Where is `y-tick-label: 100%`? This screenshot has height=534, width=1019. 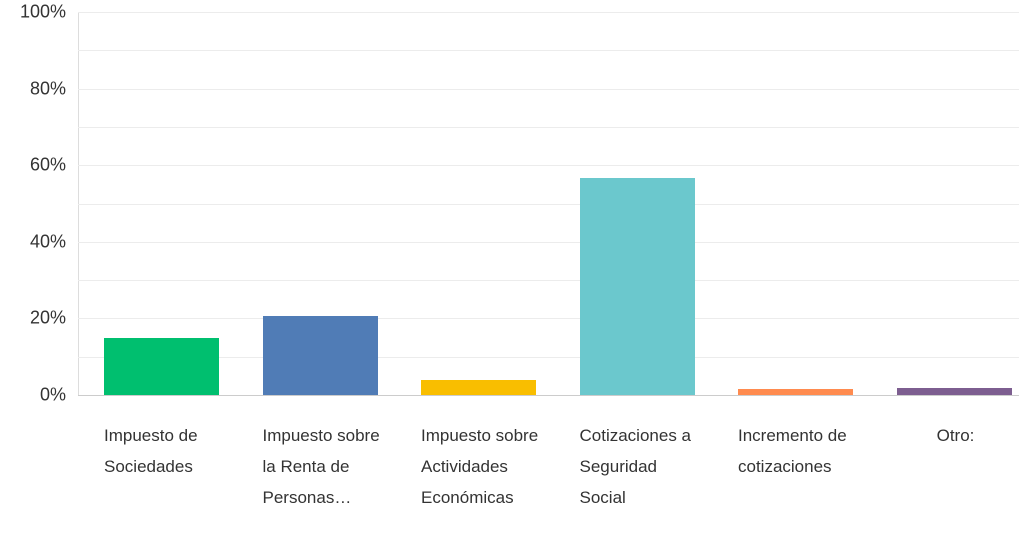
y-tick-label: 100% is located at coordinates (42, 11).